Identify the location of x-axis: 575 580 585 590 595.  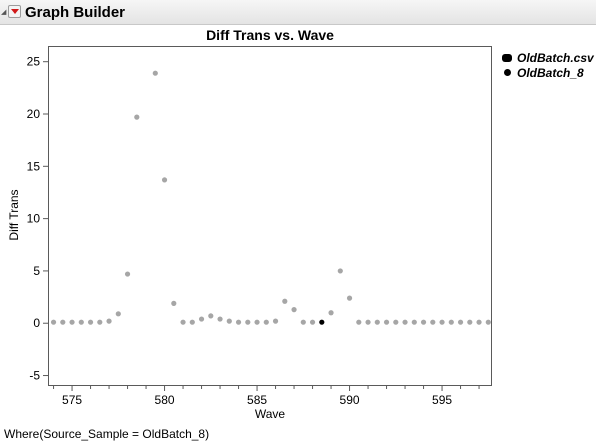
(266, 396).